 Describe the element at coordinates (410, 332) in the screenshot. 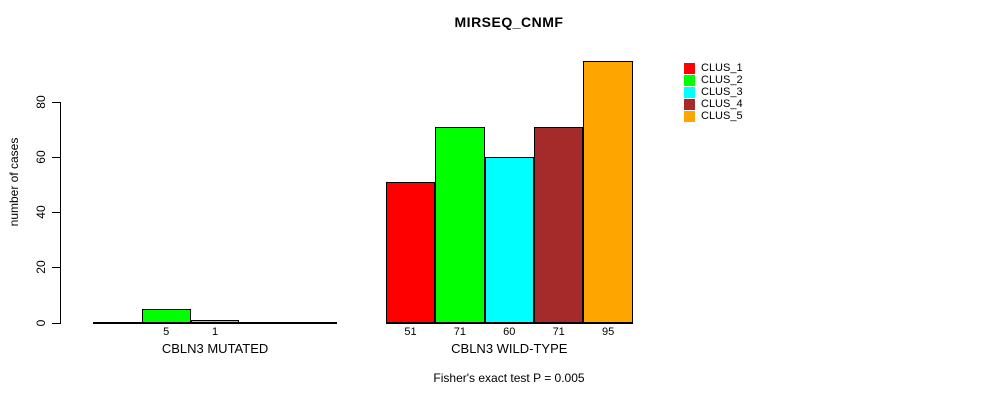

I see `bar-value-label: 51` at that location.